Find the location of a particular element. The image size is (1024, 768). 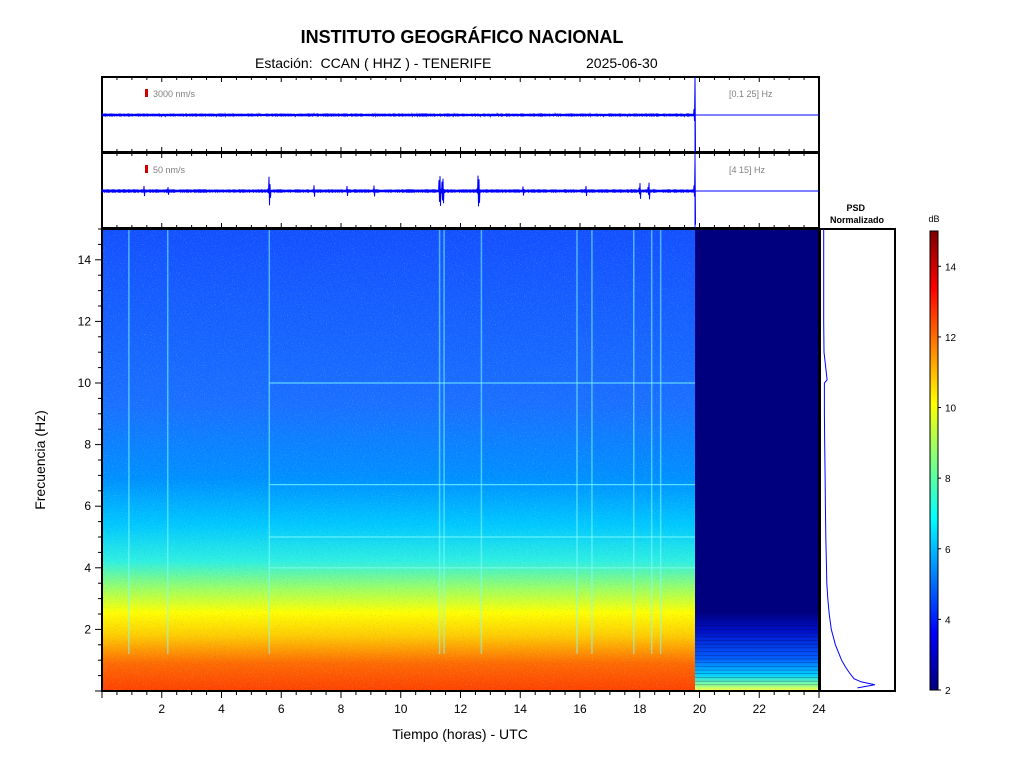

psd-curve is located at coordinates (849, 459).